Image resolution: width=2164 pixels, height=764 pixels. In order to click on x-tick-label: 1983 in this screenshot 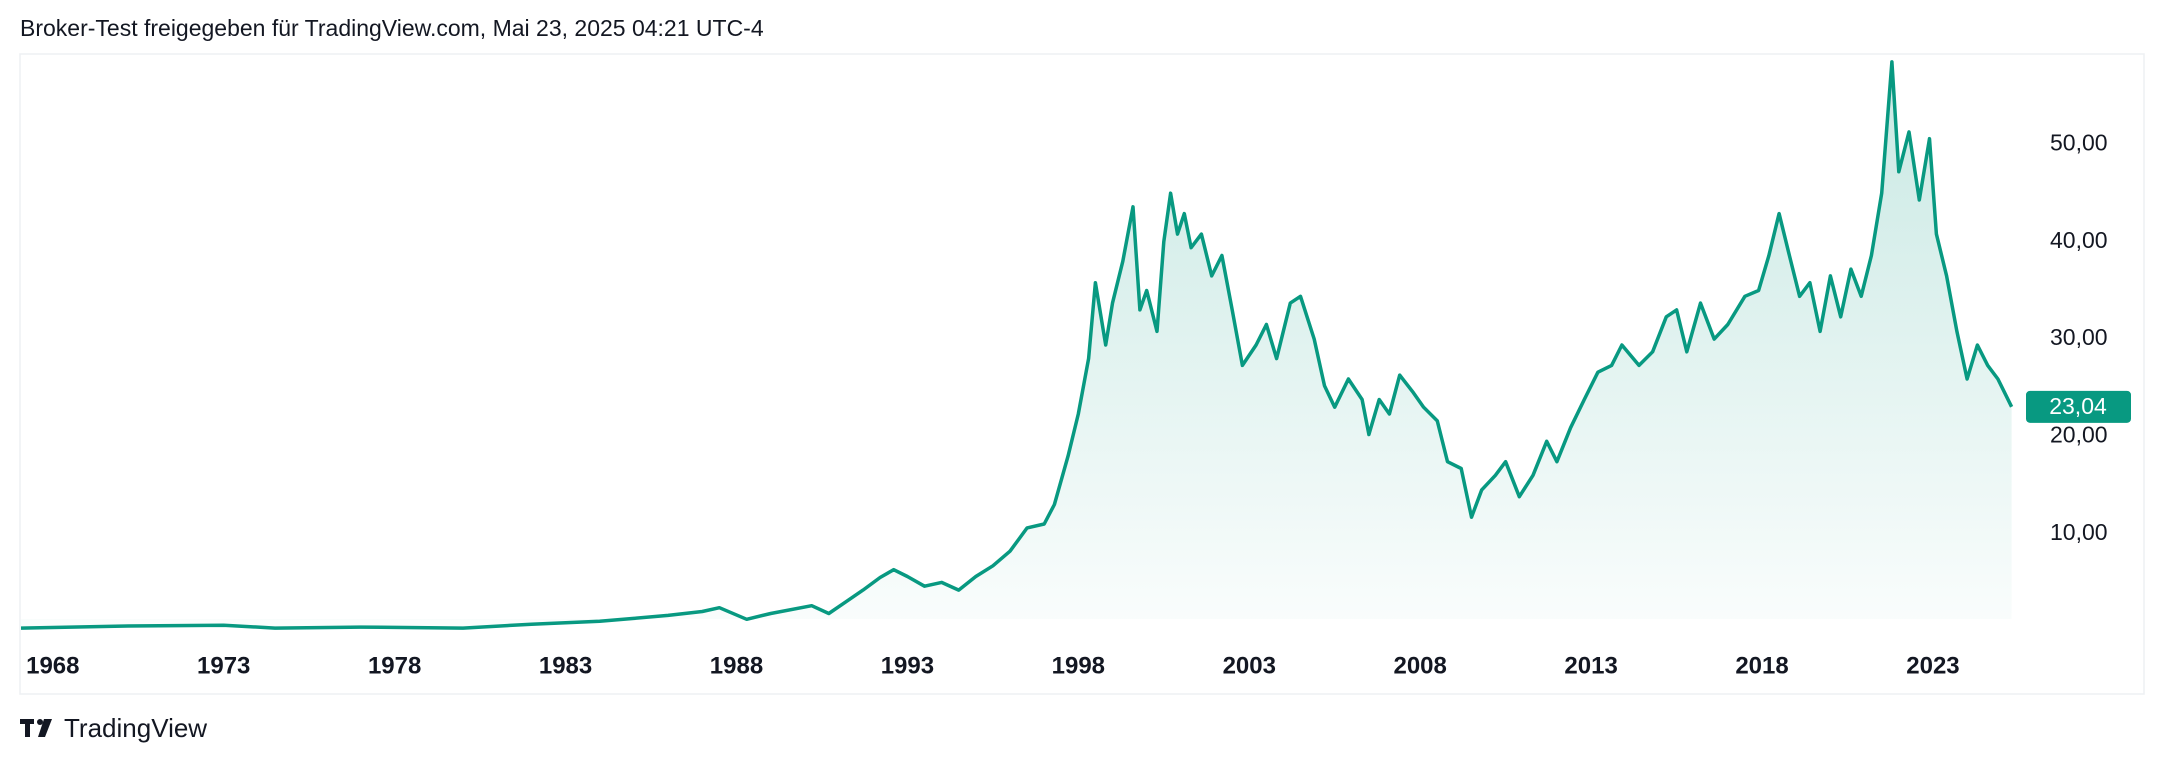, I will do `click(565, 665)`.